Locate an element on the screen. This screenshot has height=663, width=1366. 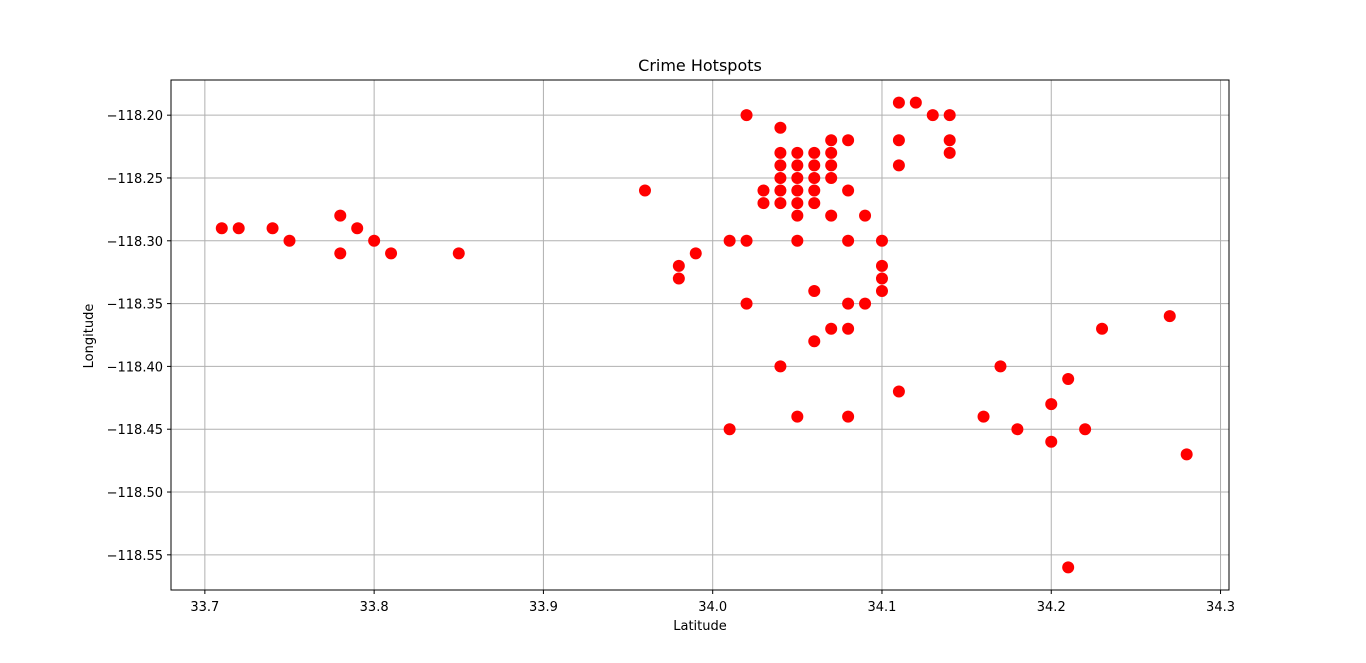
y-tick-label: −118.30 is located at coordinates (135, 242).